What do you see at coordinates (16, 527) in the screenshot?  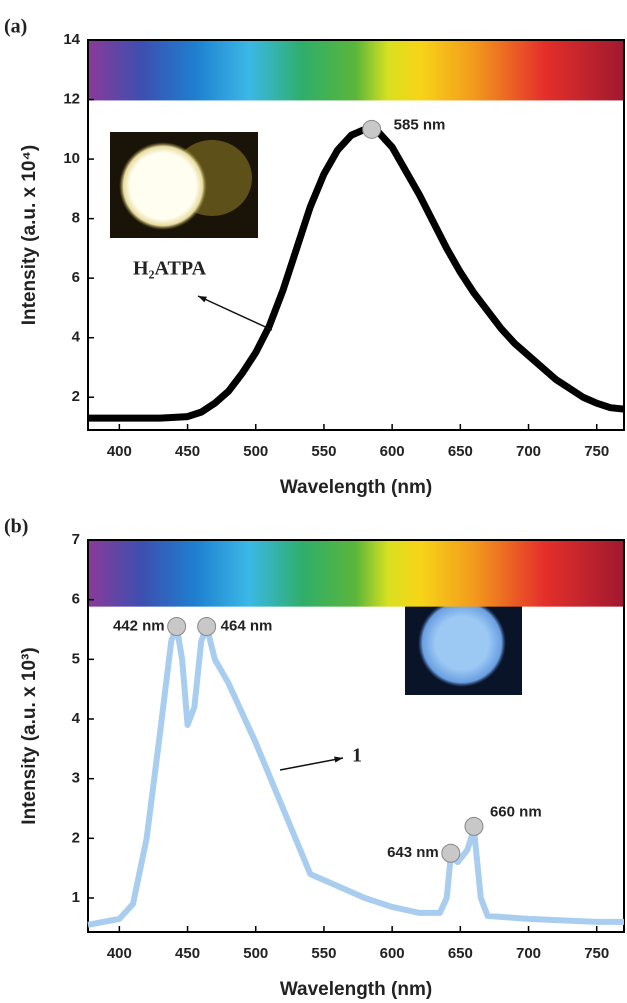 I see `panel-label: (b)` at bounding box center [16, 527].